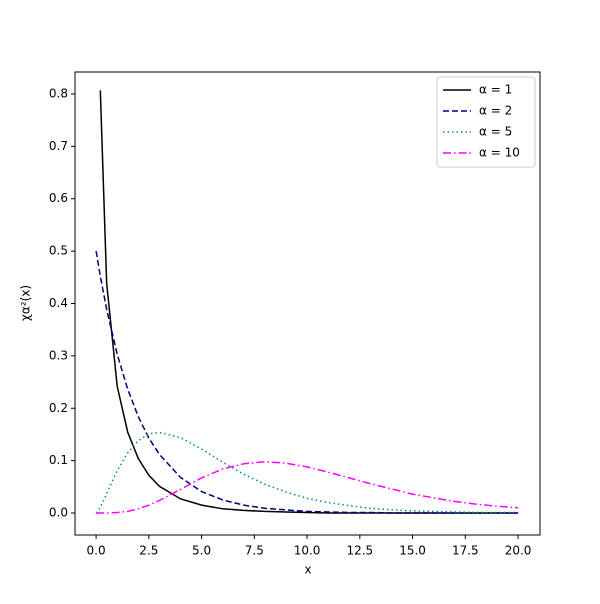 The image size is (600, 604). I want to click on x-tick-label: 10.0, so click(307, 551).